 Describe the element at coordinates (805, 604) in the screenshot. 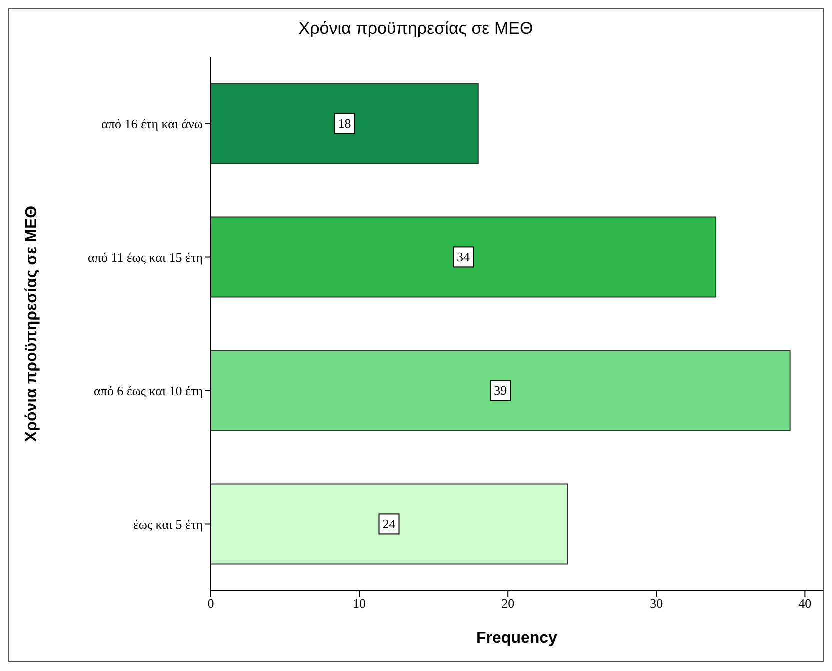

I see `x-tick-label: 40` at that location.